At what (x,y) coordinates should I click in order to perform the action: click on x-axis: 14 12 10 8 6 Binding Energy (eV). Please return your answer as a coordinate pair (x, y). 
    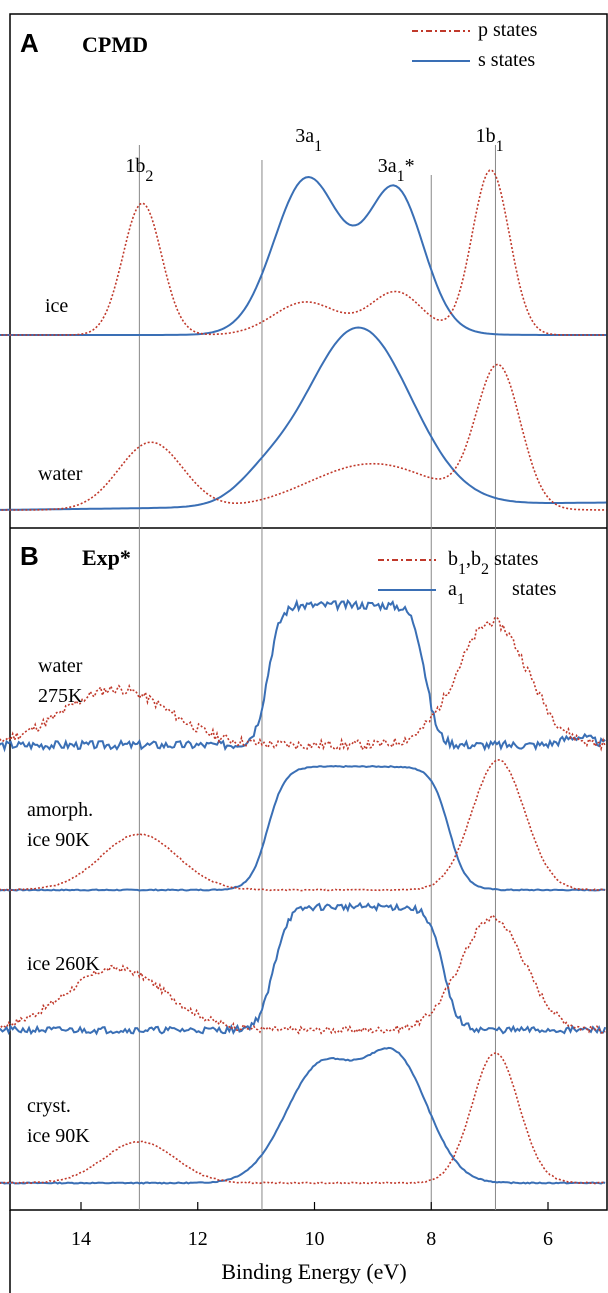
    Looking at the image, I should click on (312, 1243).